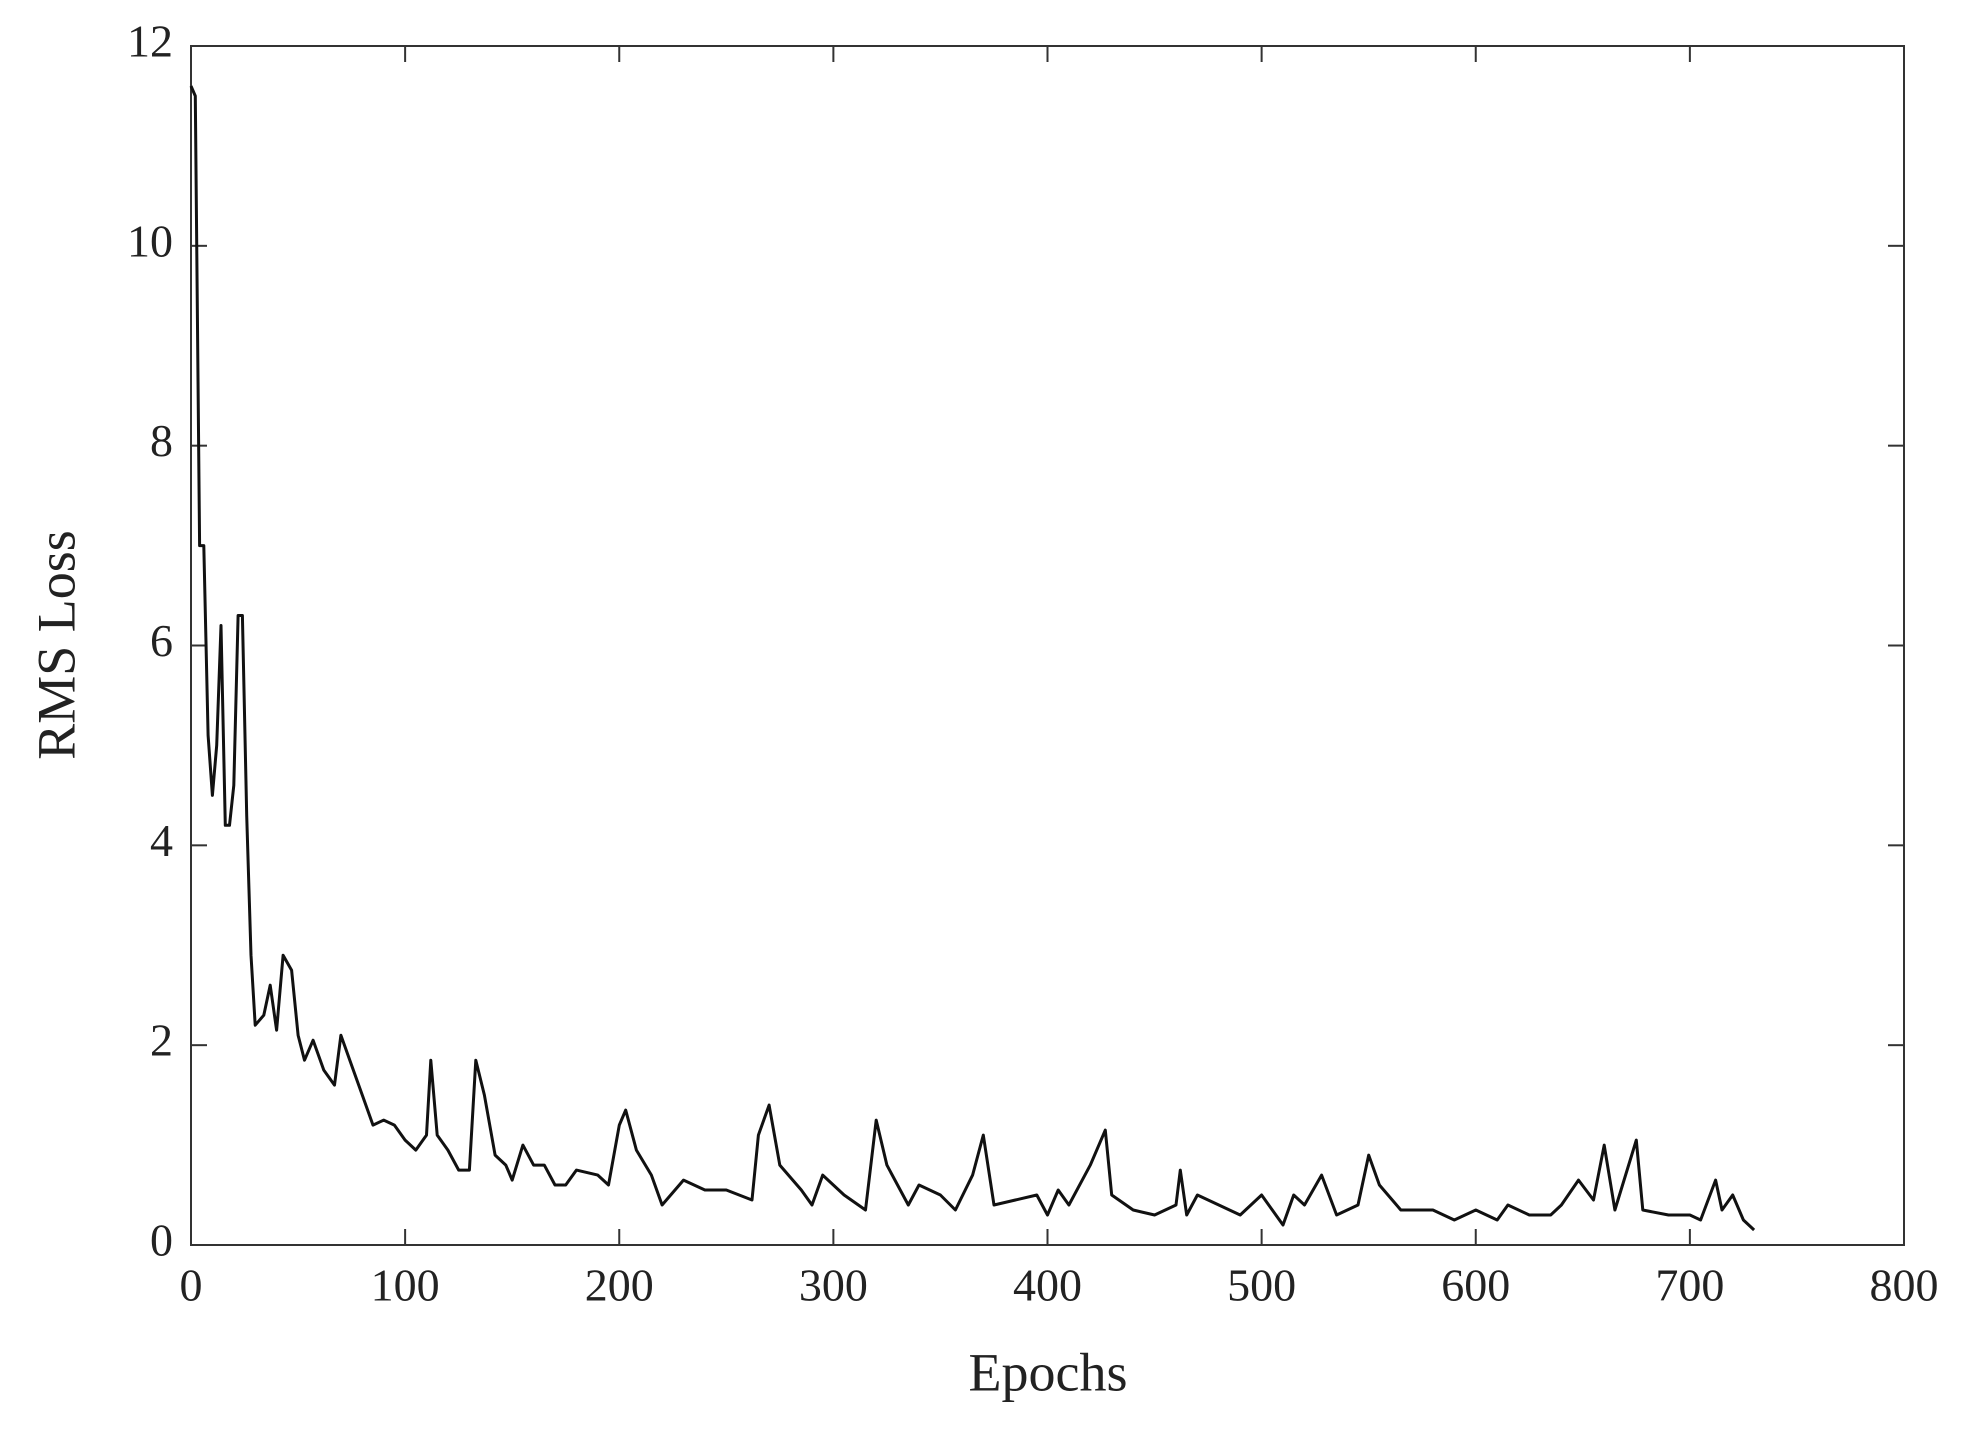 Image resolution: width=1961 pixels, height=1435 pixels. What do you see at coordinates (161, 640) in the screenshot?
I see `y-tick-label: 6` at bounding box center [161, 640].